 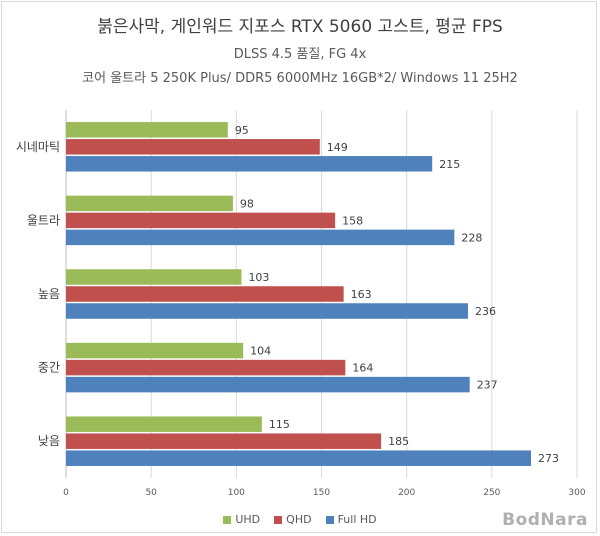 What do you see at coordinates (49, 441) in the screenshot?
I see `category-label: 낮음` at bounding box center [49, 441].